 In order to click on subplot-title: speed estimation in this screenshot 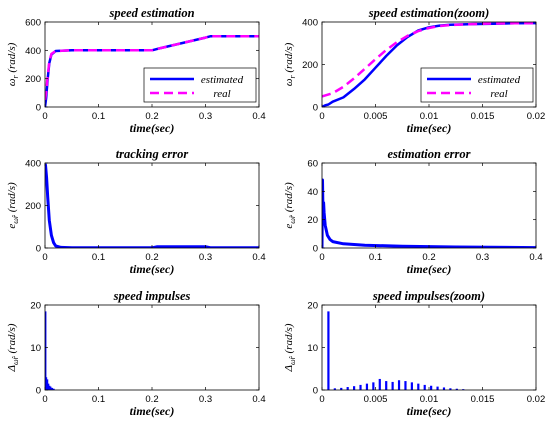, I will do `click(151, 13)`.